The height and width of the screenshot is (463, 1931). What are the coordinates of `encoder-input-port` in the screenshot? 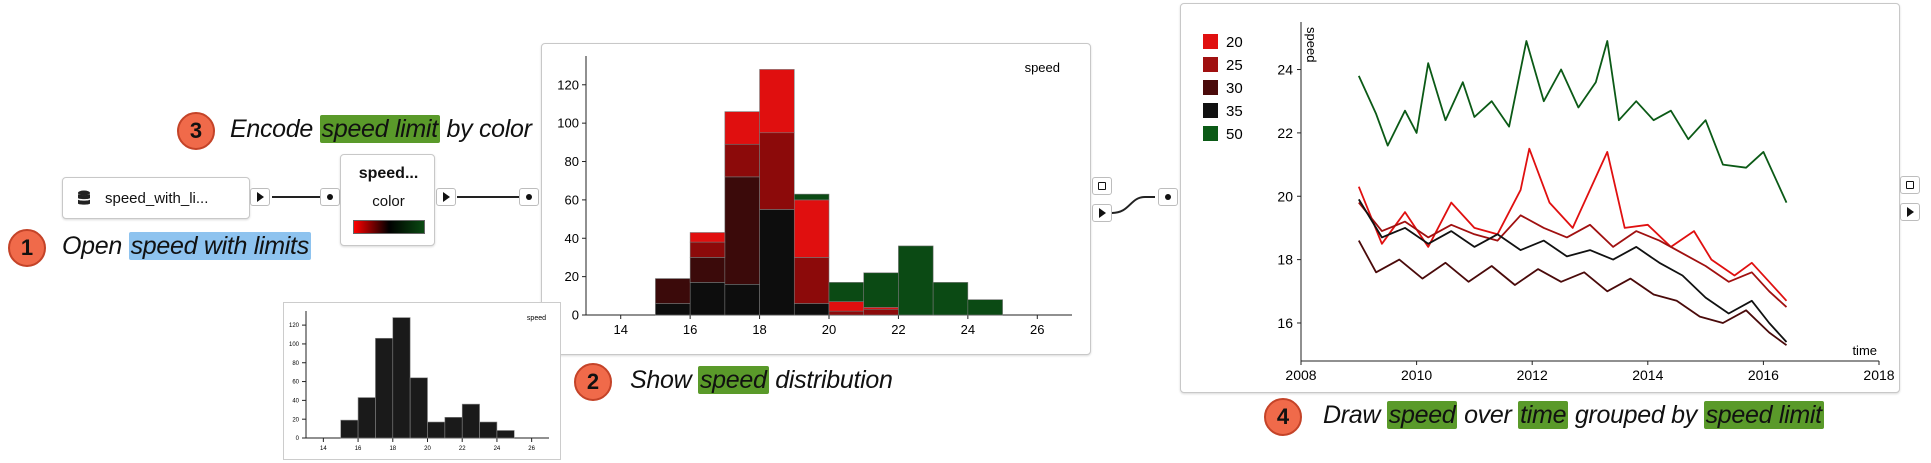 It's located at (330, 197).